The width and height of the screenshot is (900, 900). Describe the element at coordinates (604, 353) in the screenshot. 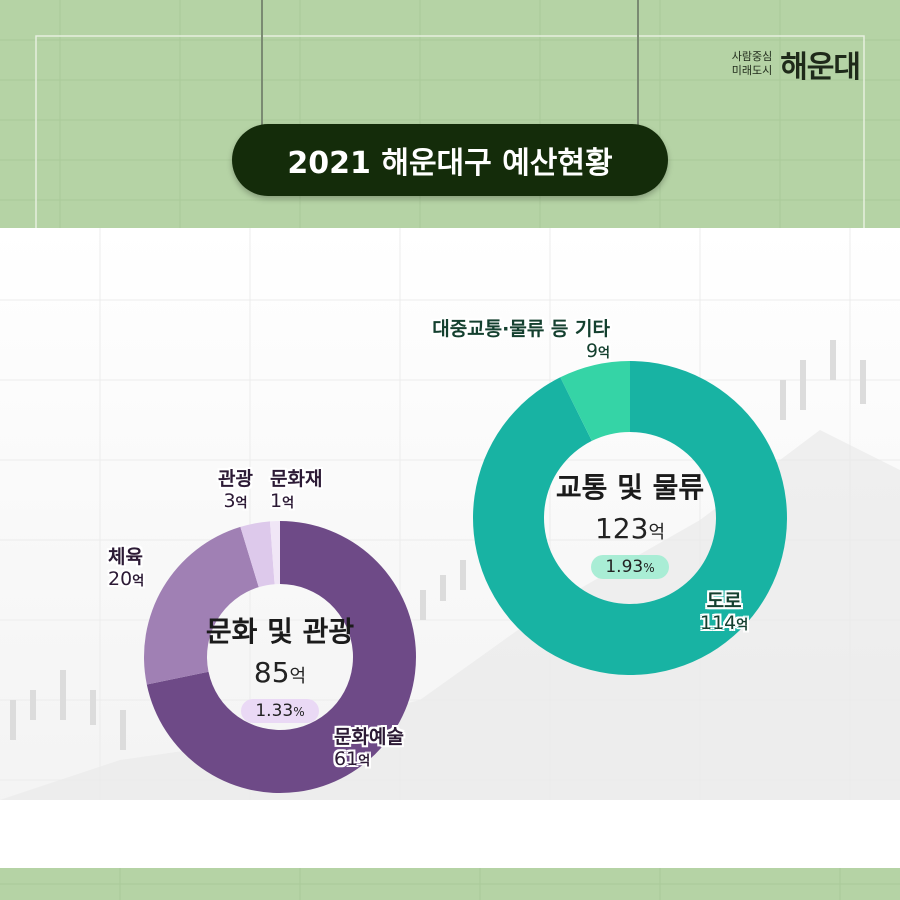

I see `label-transit-etc-unit: 억` at that location.